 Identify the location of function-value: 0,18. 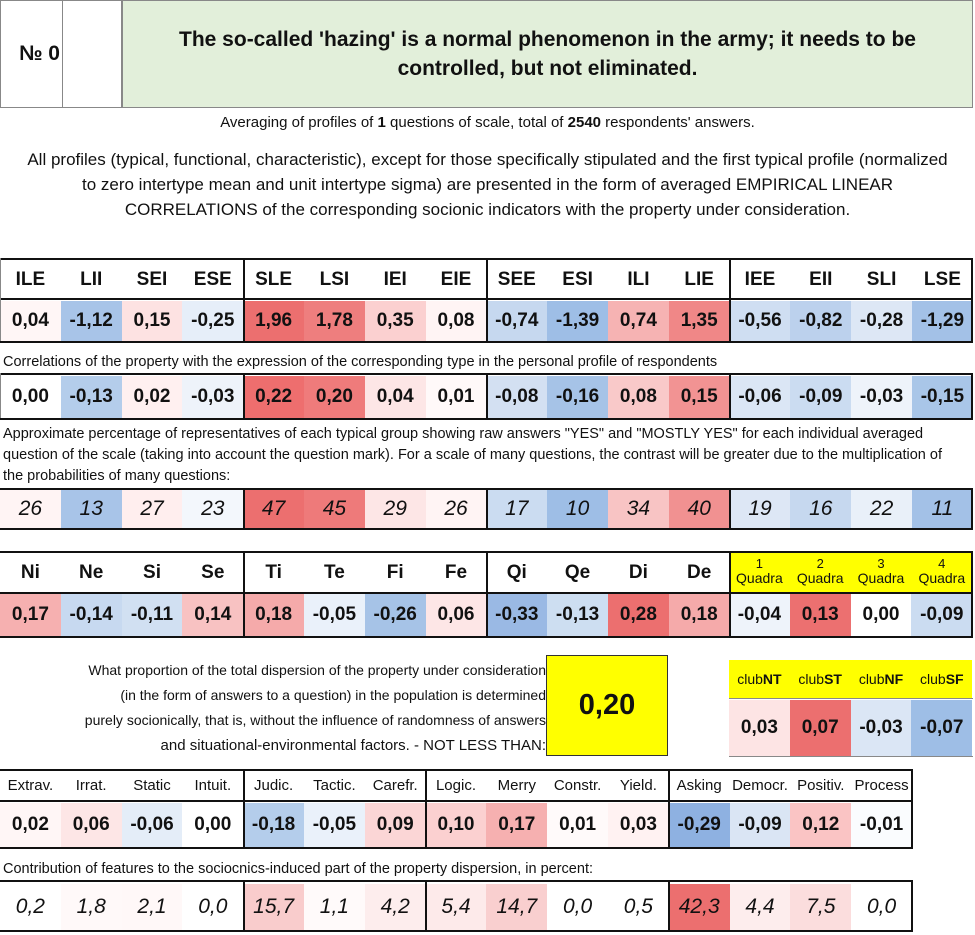
(699, 615).